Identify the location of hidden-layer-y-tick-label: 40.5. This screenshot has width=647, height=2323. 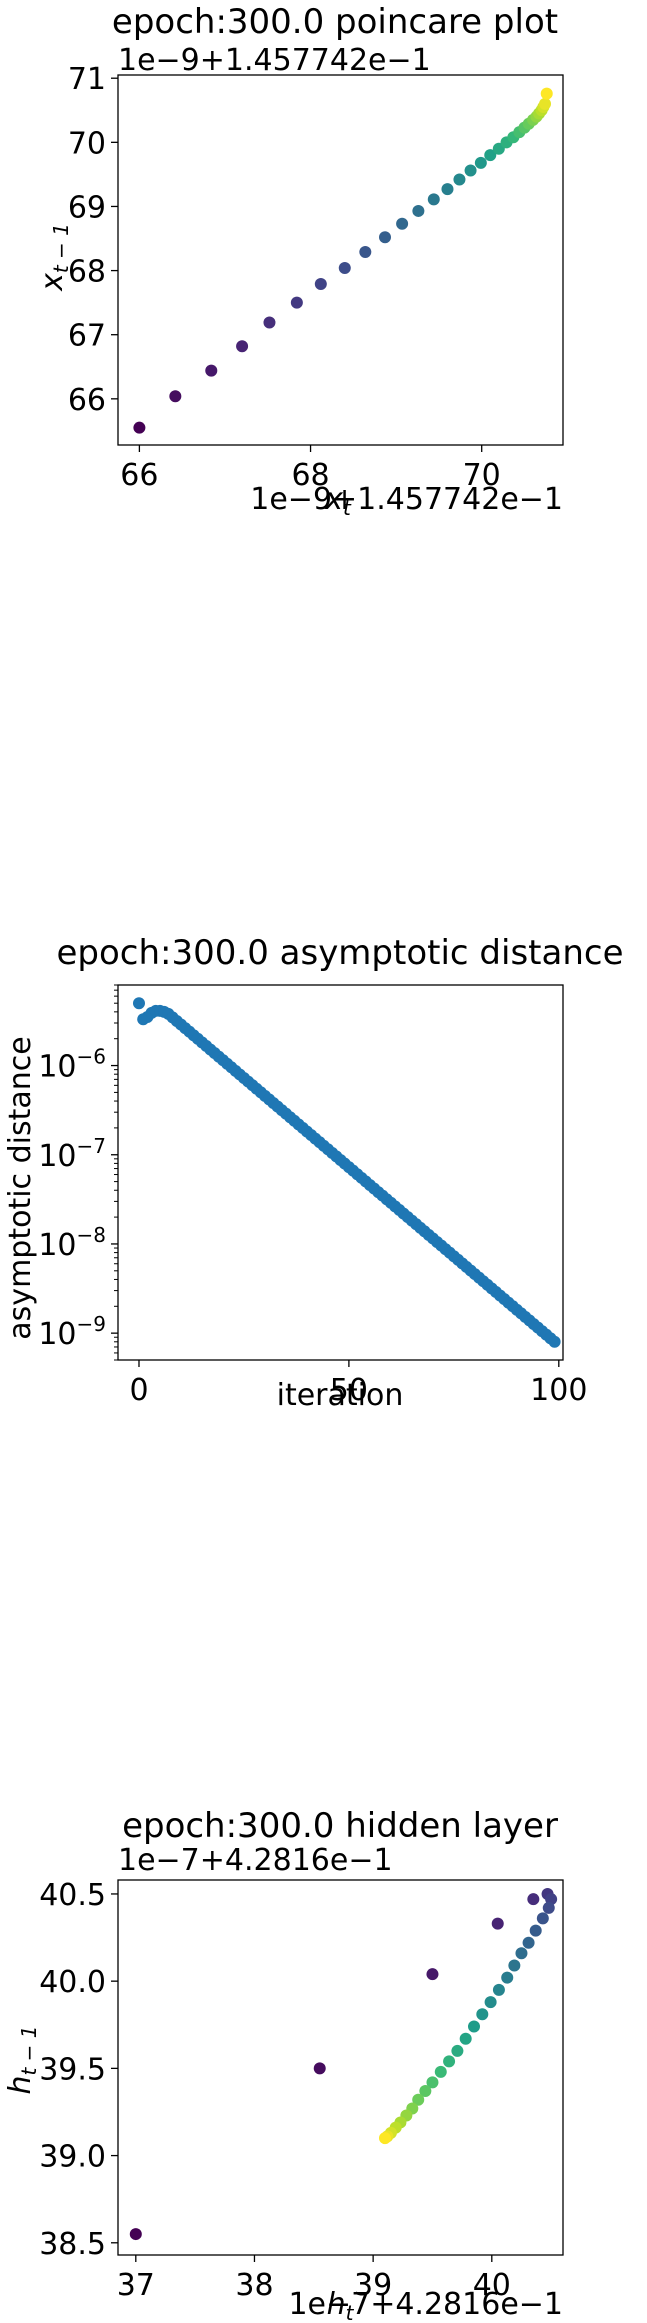
(72, 1895).